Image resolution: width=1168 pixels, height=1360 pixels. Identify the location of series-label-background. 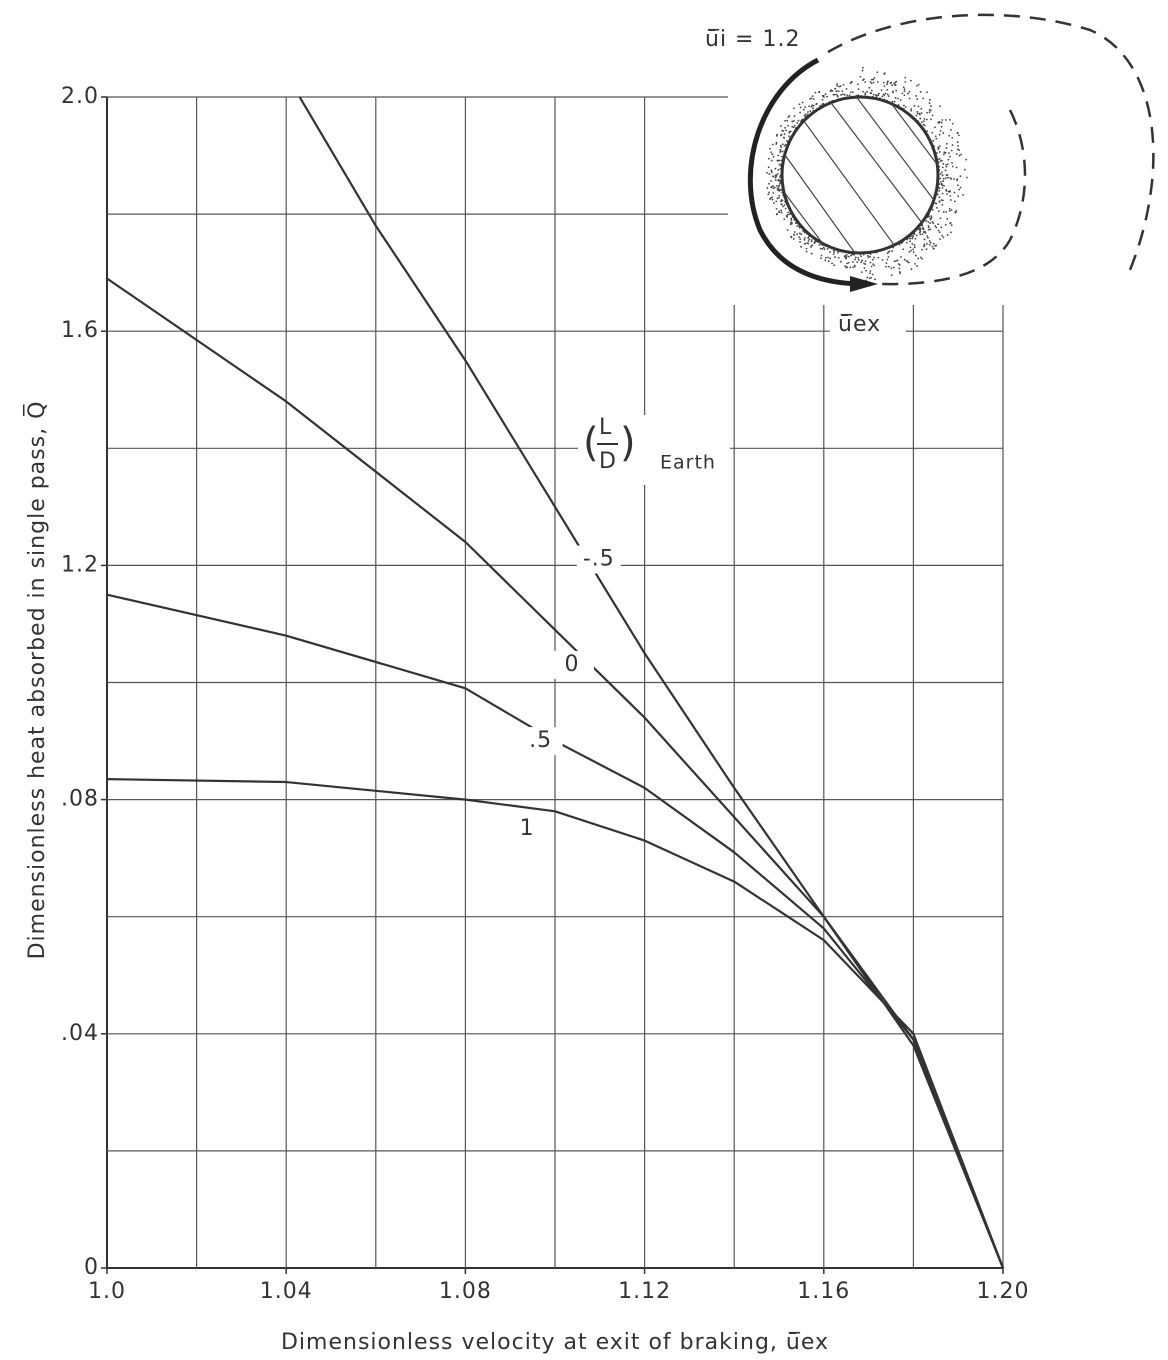
(571, 664).